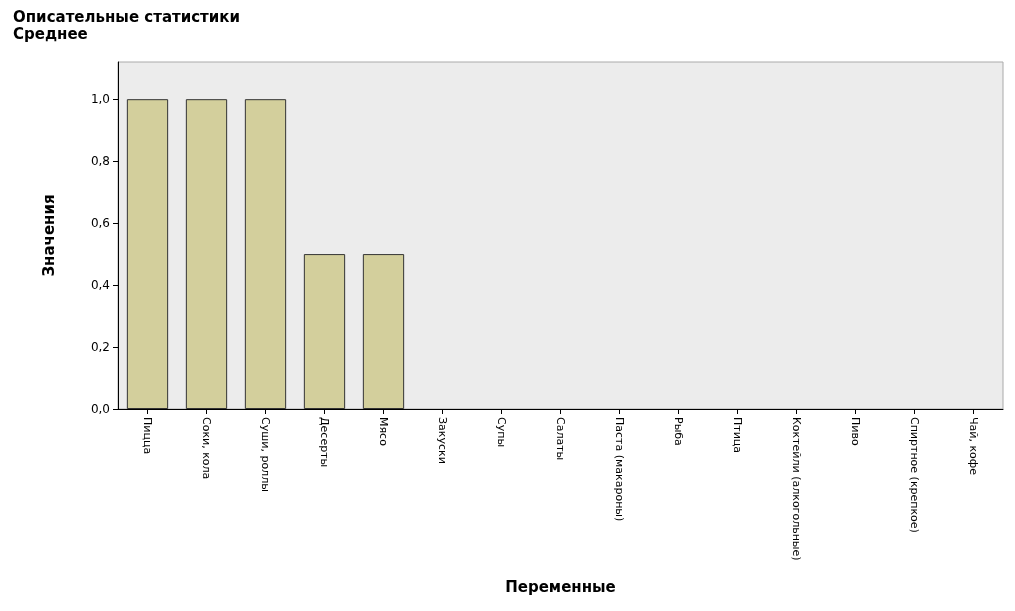  I want to click on x-tick-label: Соки, кола, so click(206, 448).